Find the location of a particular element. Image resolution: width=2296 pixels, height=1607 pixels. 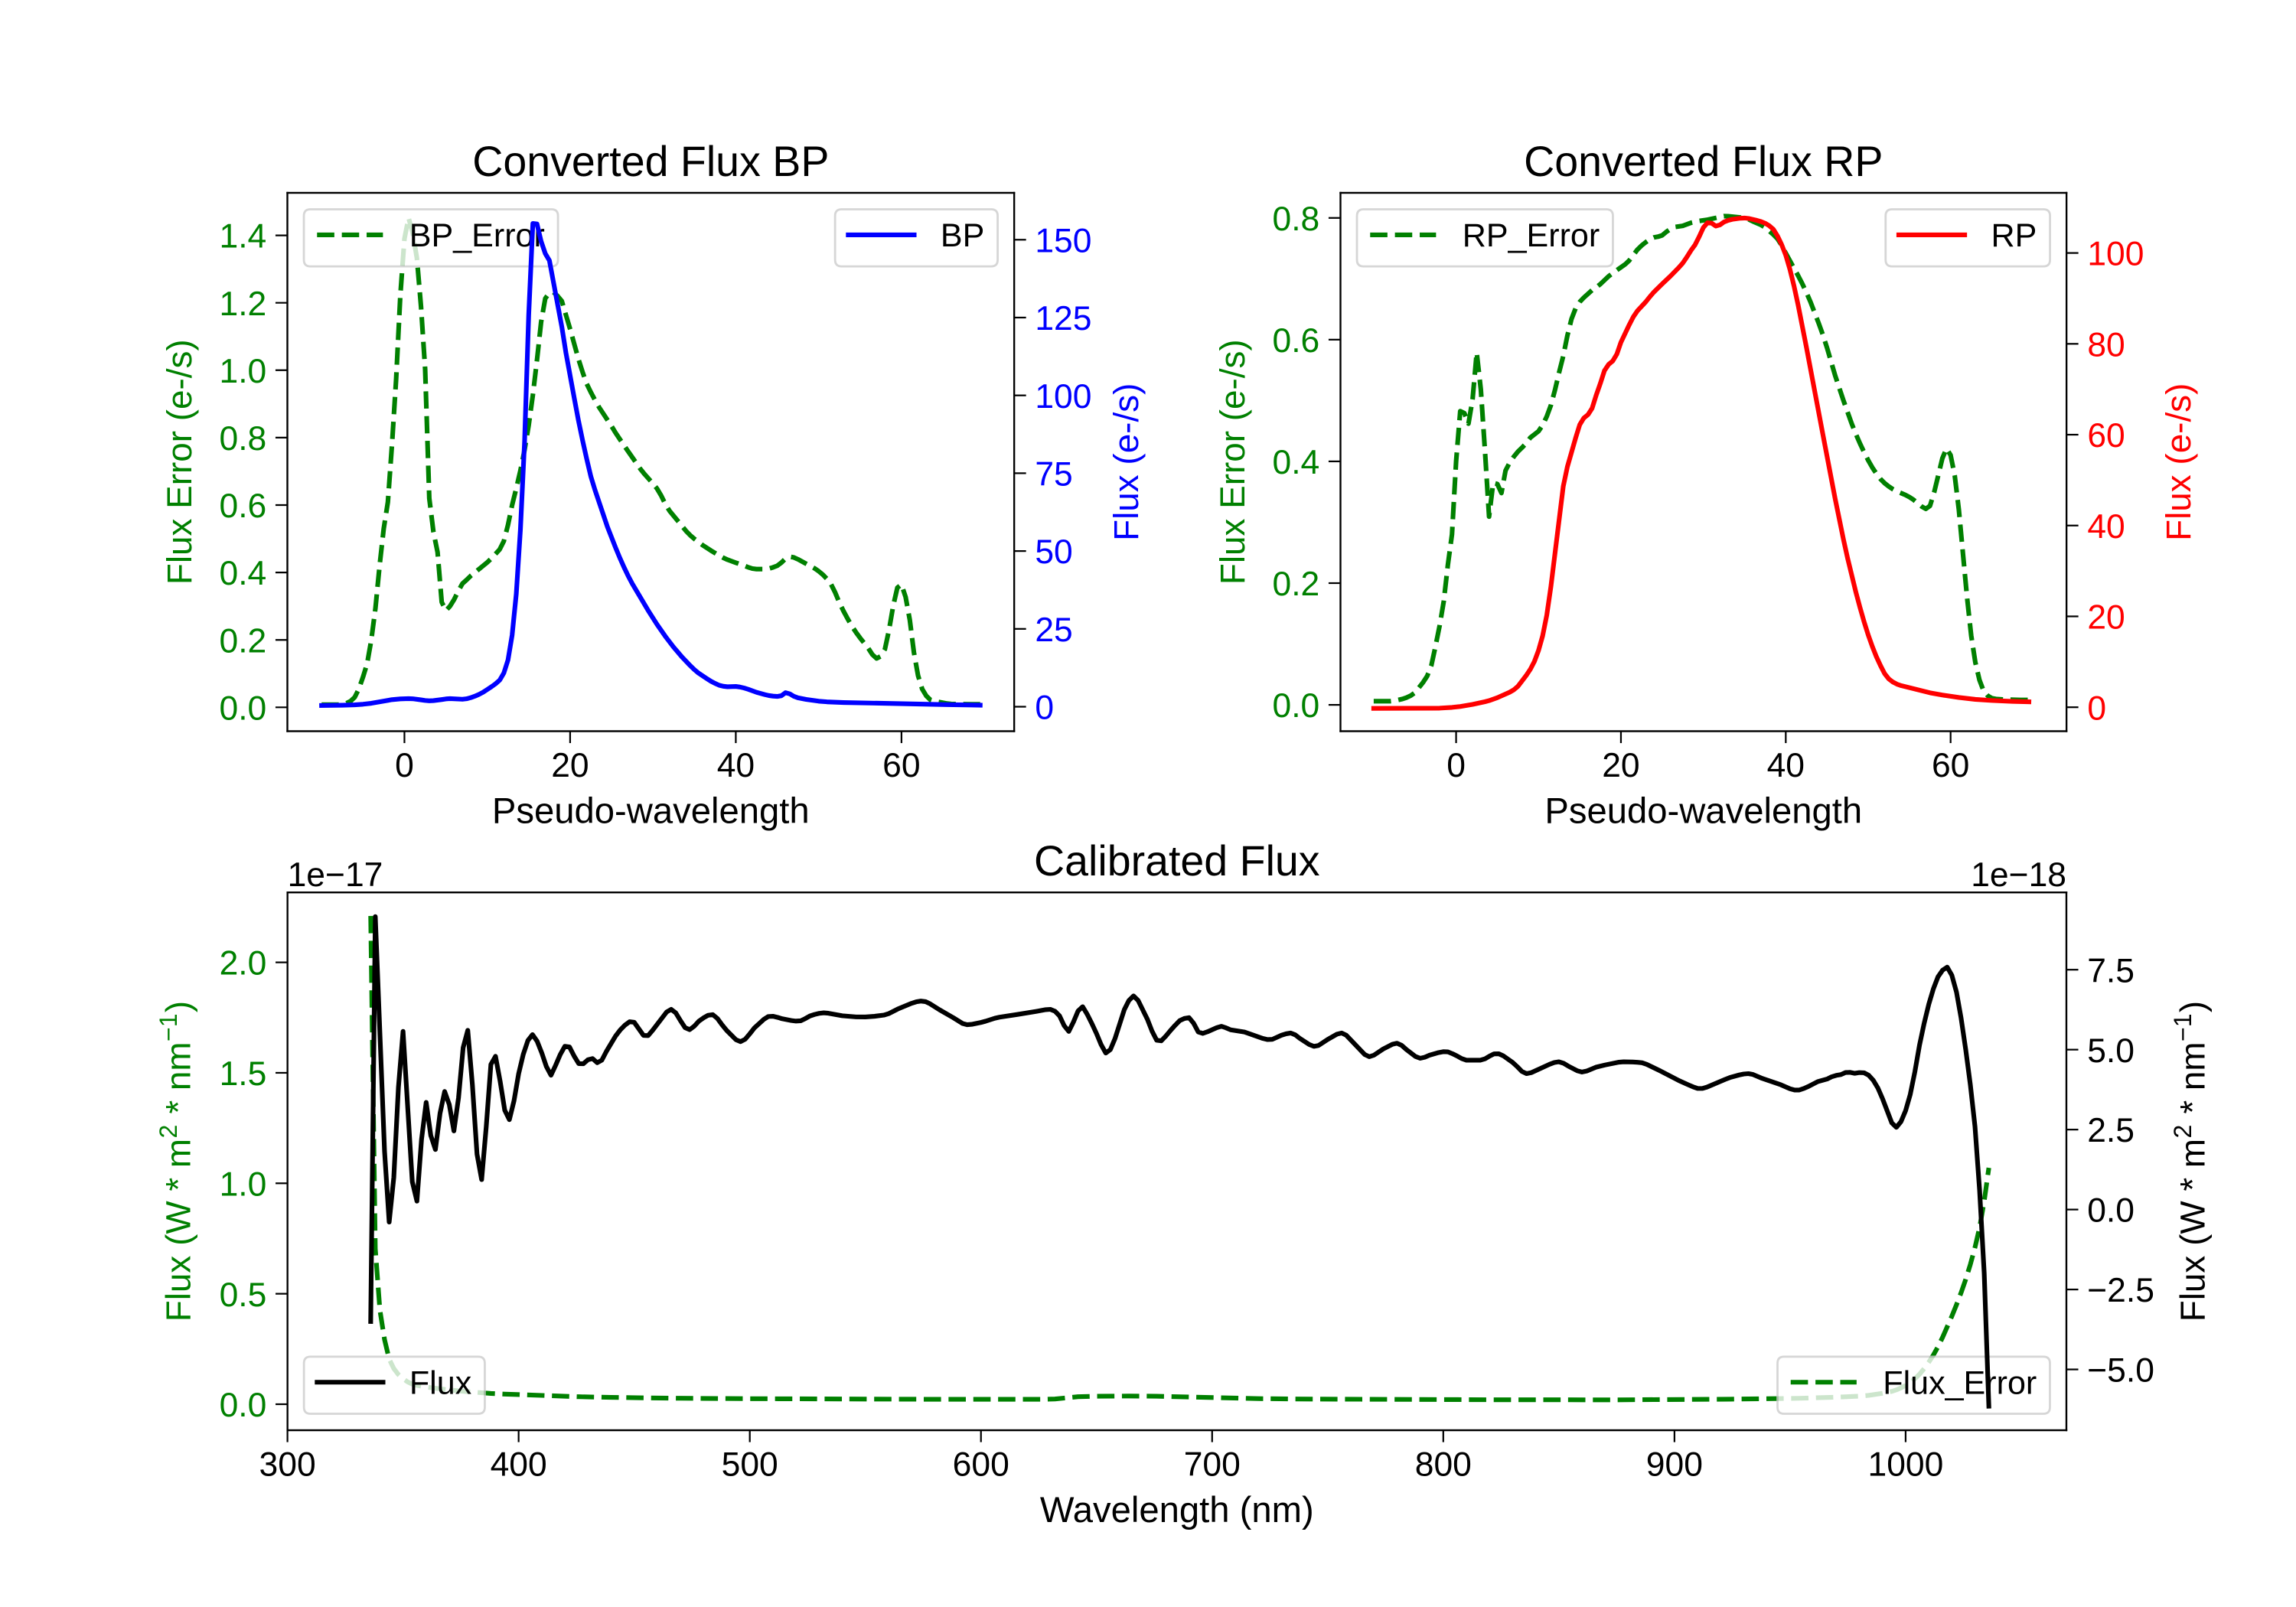

svg-text: 1e−18 is located at coordinates (2018, 875).